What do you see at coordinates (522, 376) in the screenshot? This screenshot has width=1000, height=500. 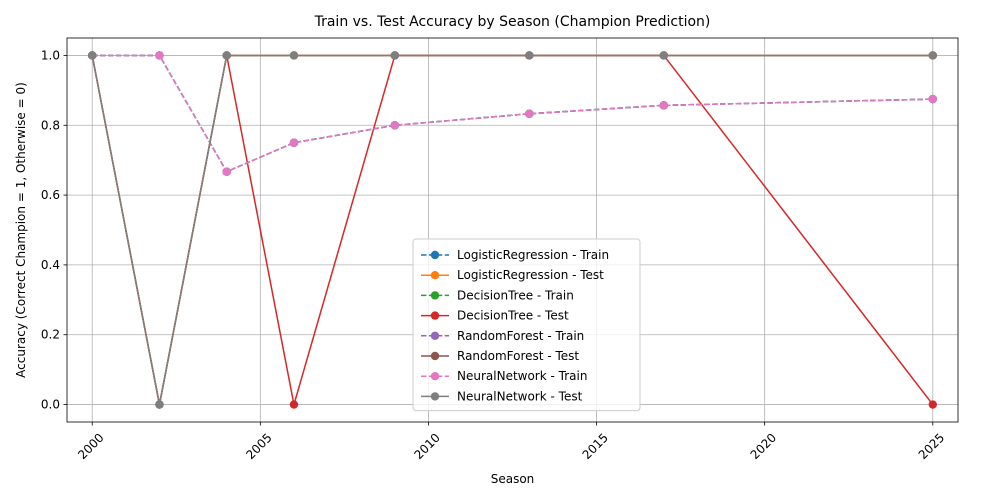 I see `legend-label: NeuralNetwork - Train` at bounding box center [522, 376].